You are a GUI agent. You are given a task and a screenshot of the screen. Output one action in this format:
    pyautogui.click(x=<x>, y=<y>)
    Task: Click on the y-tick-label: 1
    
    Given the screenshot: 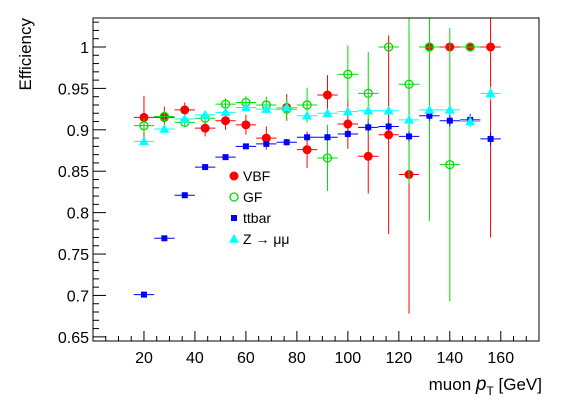 What is the action you would take?
    pyautogui.click(x=84, y=48)
    